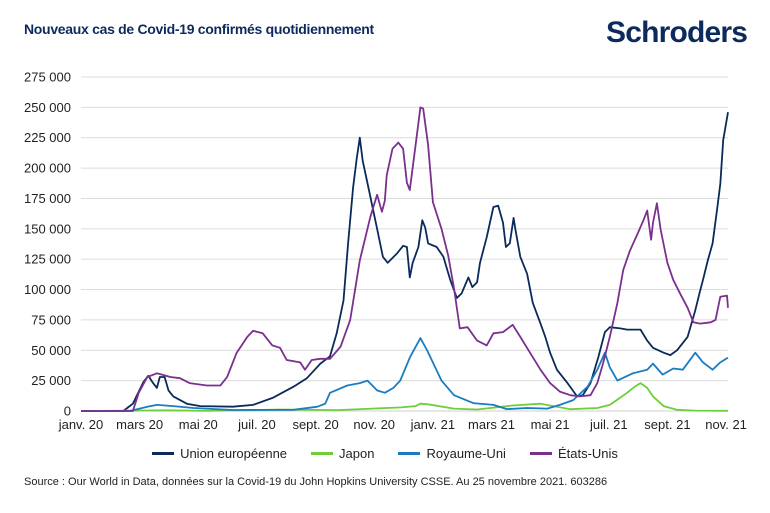 The width and height of the screenshot is (770, 513). I want to click on x-tick-label: sept. 21, so click(667, 424).